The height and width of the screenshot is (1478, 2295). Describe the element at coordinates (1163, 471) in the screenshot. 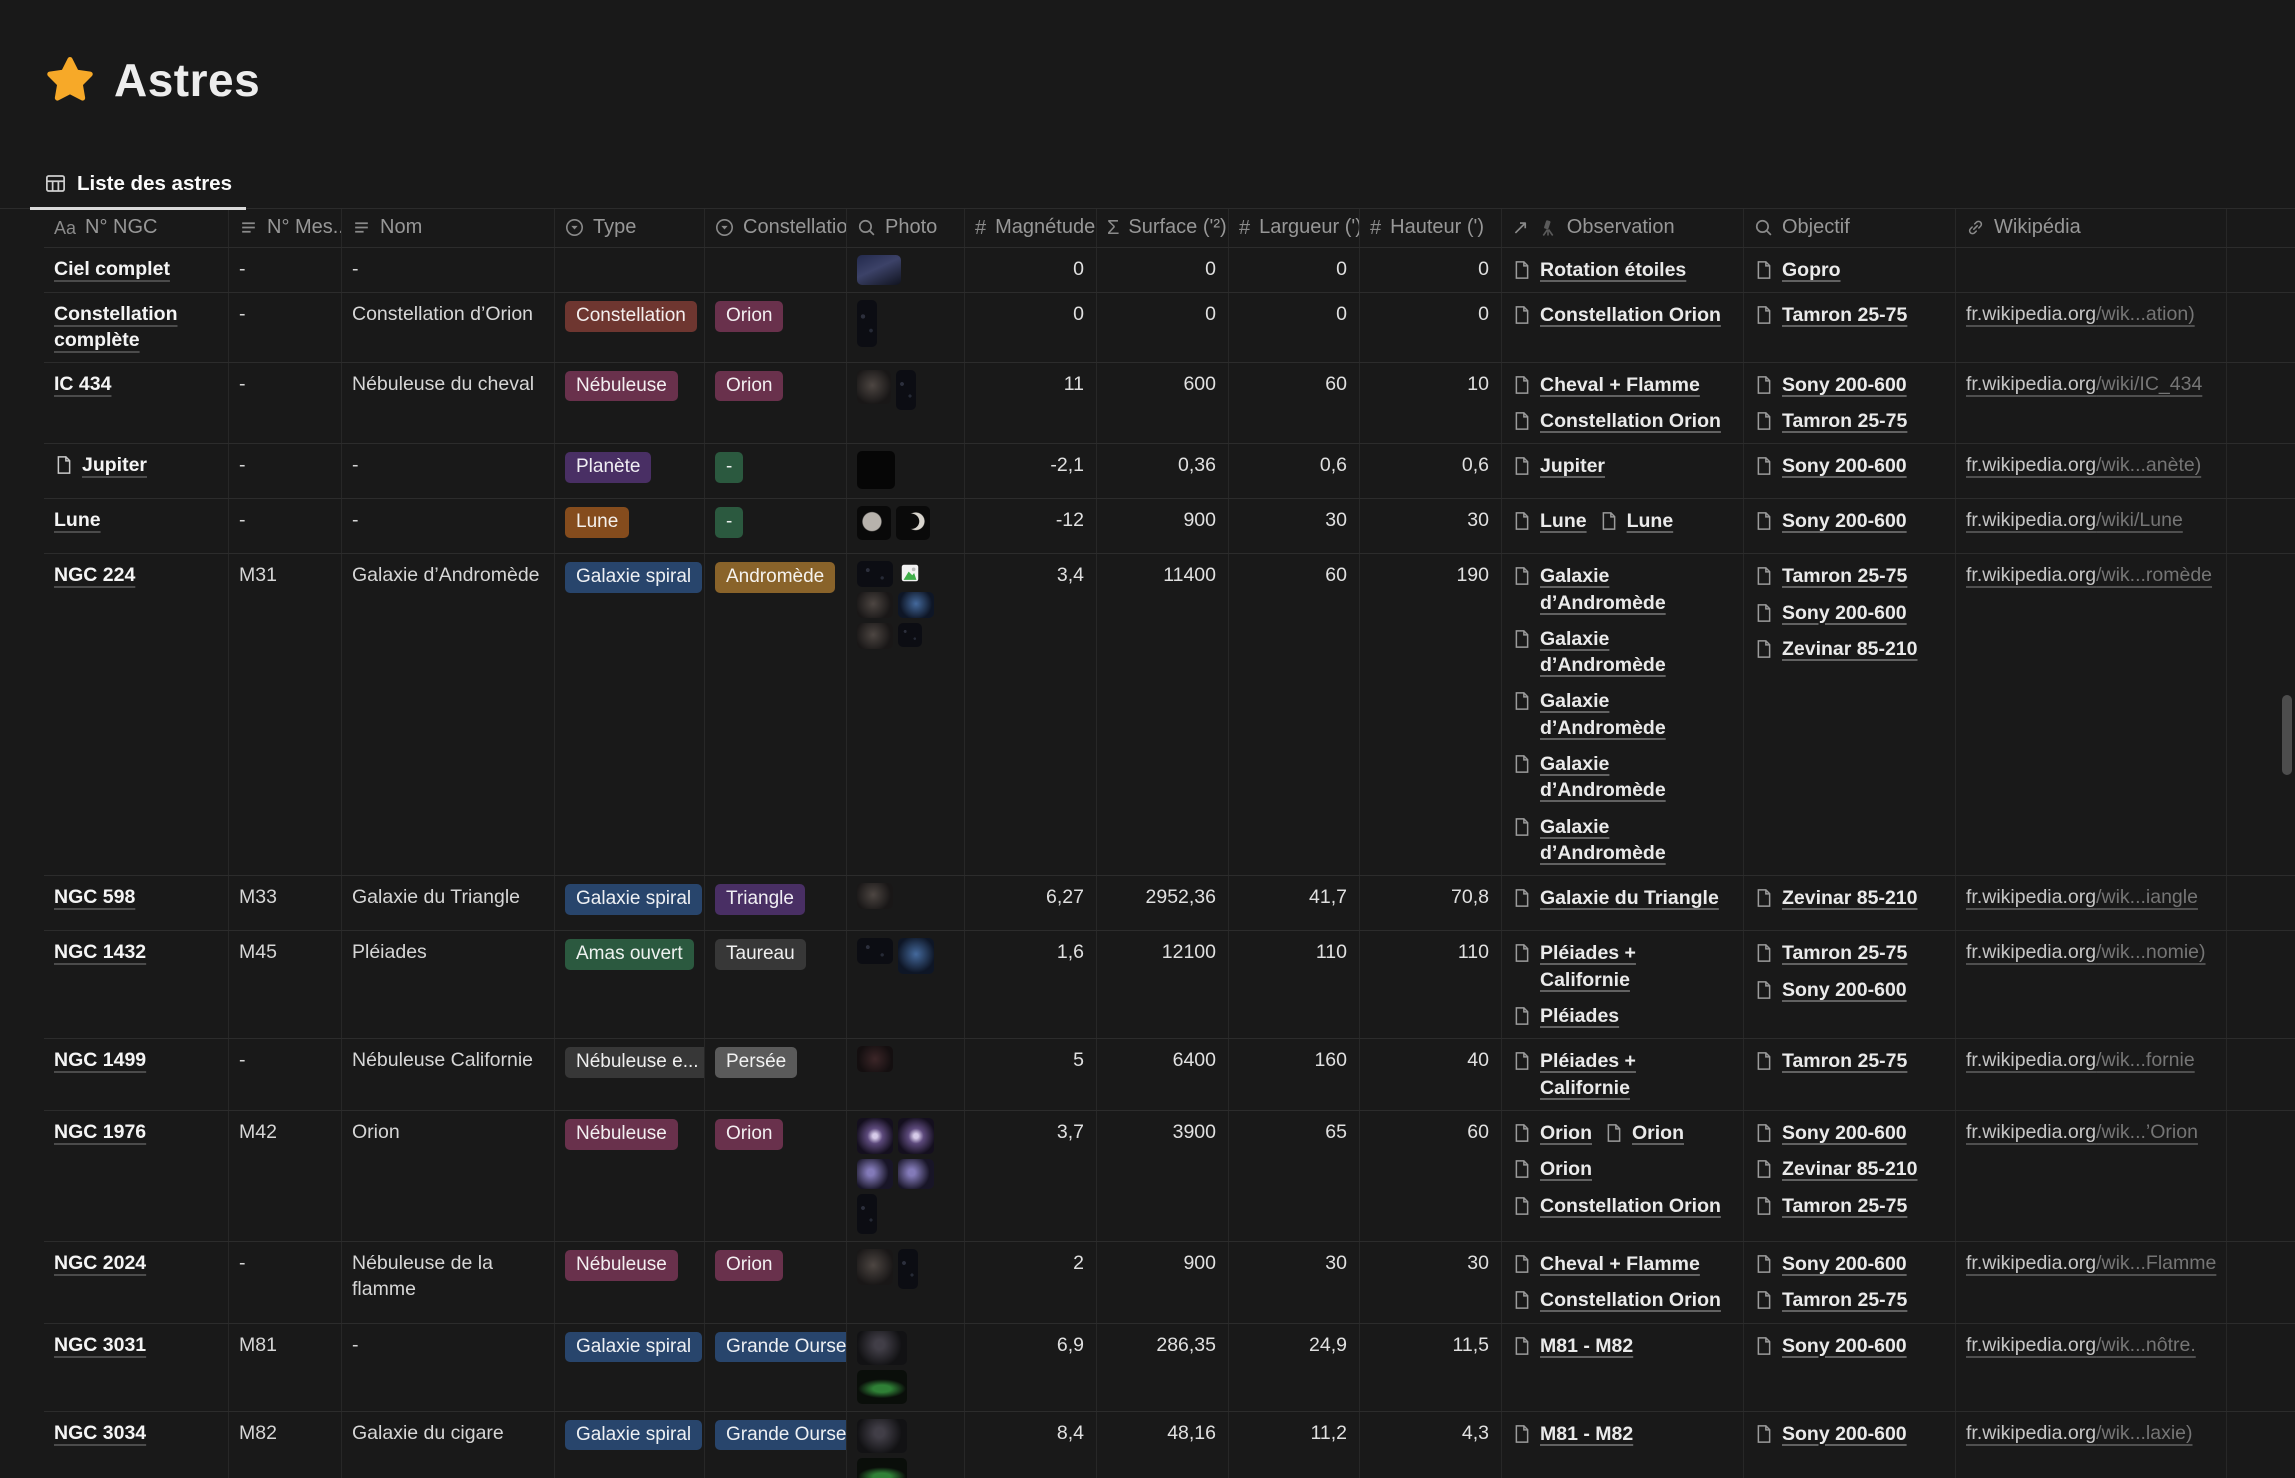

I see `cell-surface: 0,36` at that location.